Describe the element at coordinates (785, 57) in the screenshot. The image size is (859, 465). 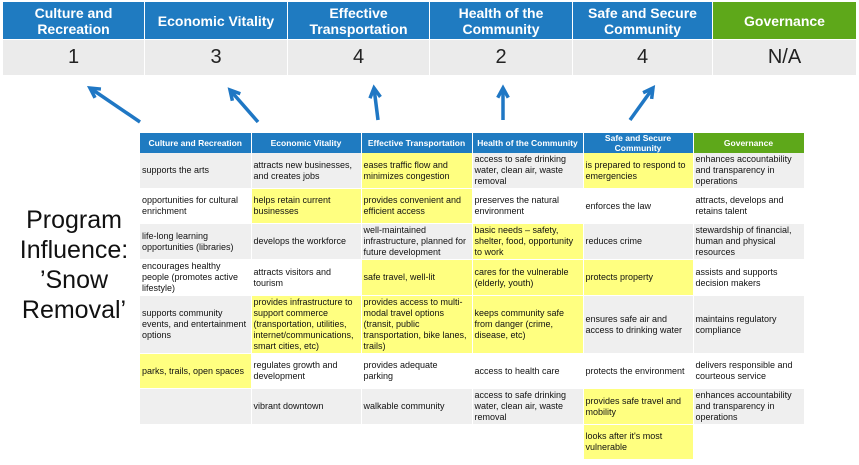
I see `category-score: N/A` at that location.